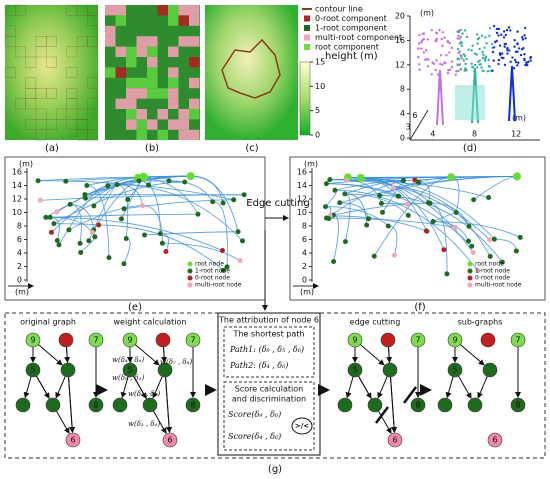 This screenshot has width=550, height=479. I want to click on map-c, so click(251, 72).